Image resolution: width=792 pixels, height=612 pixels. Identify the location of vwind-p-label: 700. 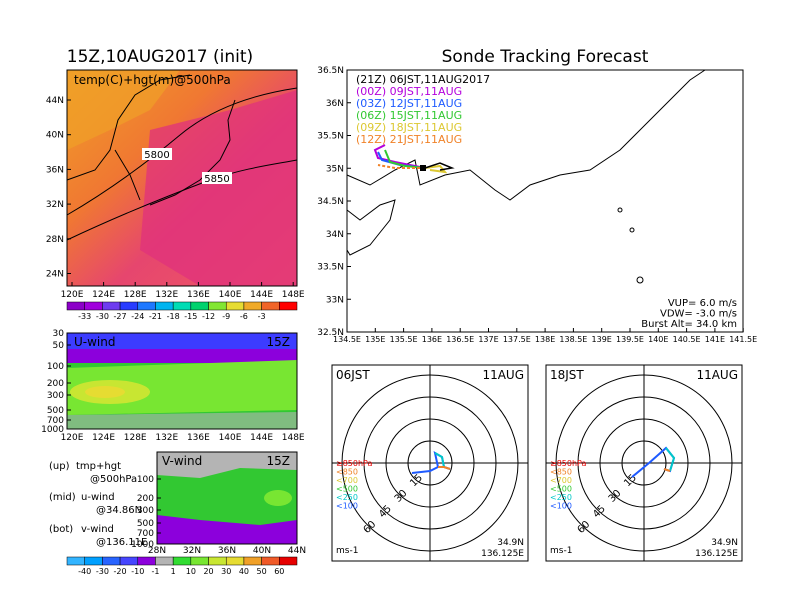
(145, 534).